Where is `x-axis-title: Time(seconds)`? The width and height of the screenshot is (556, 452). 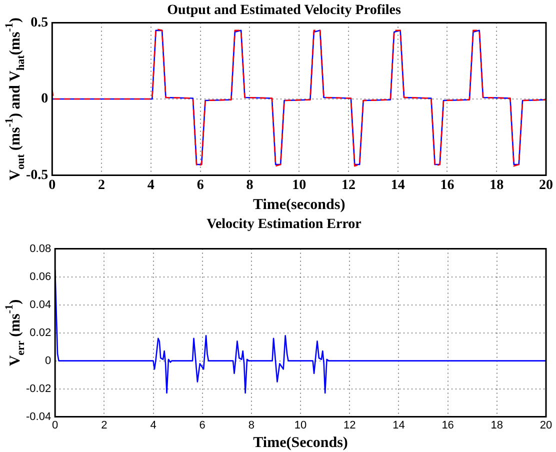 x-axis-title: Time(seconds) is located at coordinates (299, 204).